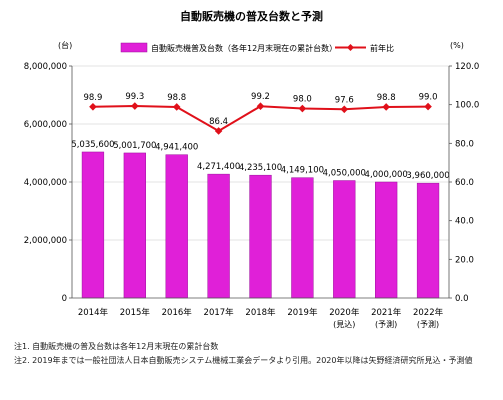 The width and height of the screenshot is (503, 400). Describe the element at coordinates (386, 175) in the screenshot. I see `bar-value-label: 4,000,000` at that location.